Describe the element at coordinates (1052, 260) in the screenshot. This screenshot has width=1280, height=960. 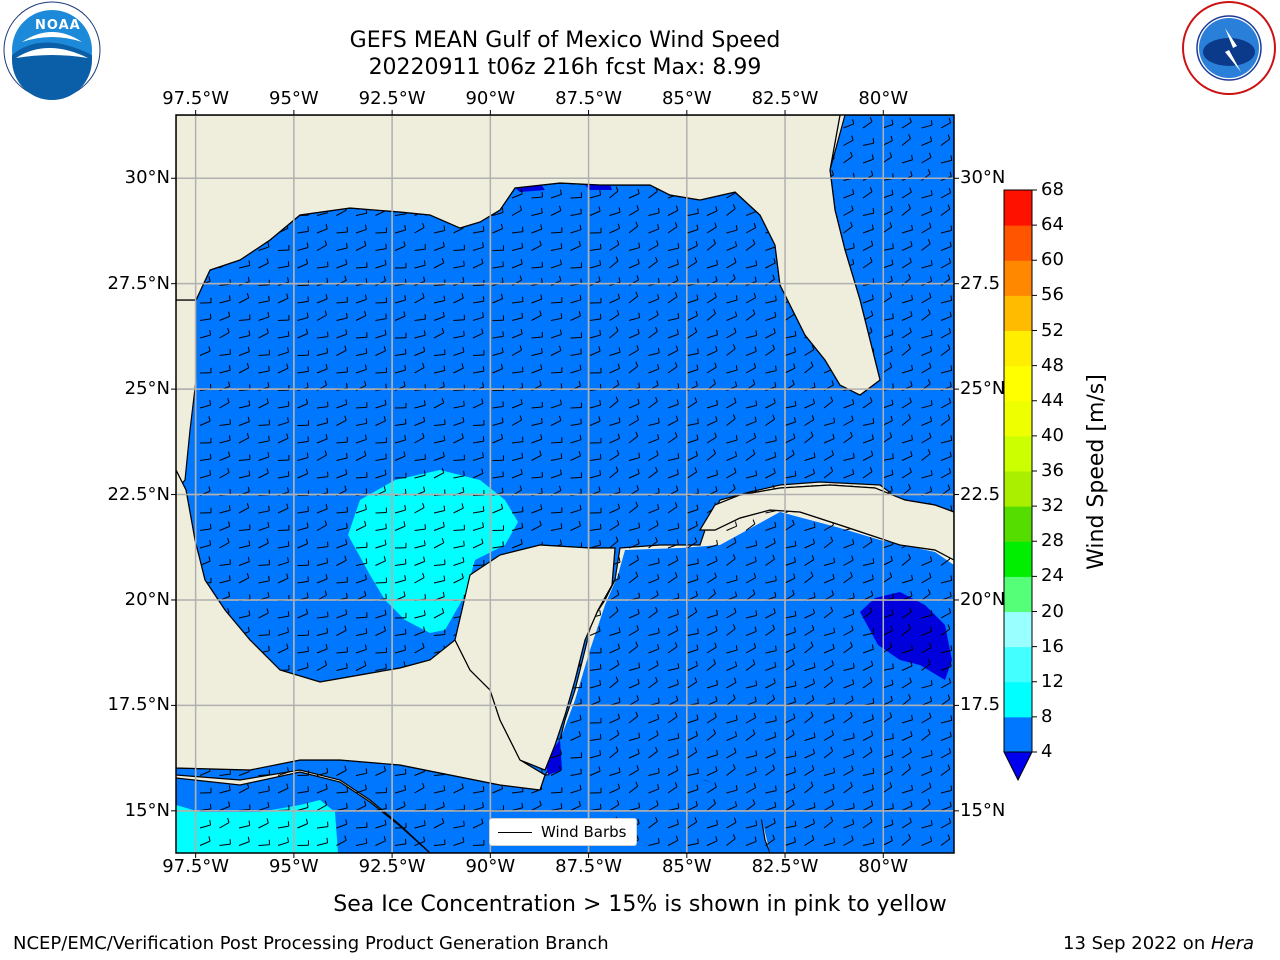
I see `colorbar-level-label: 60` at that location.